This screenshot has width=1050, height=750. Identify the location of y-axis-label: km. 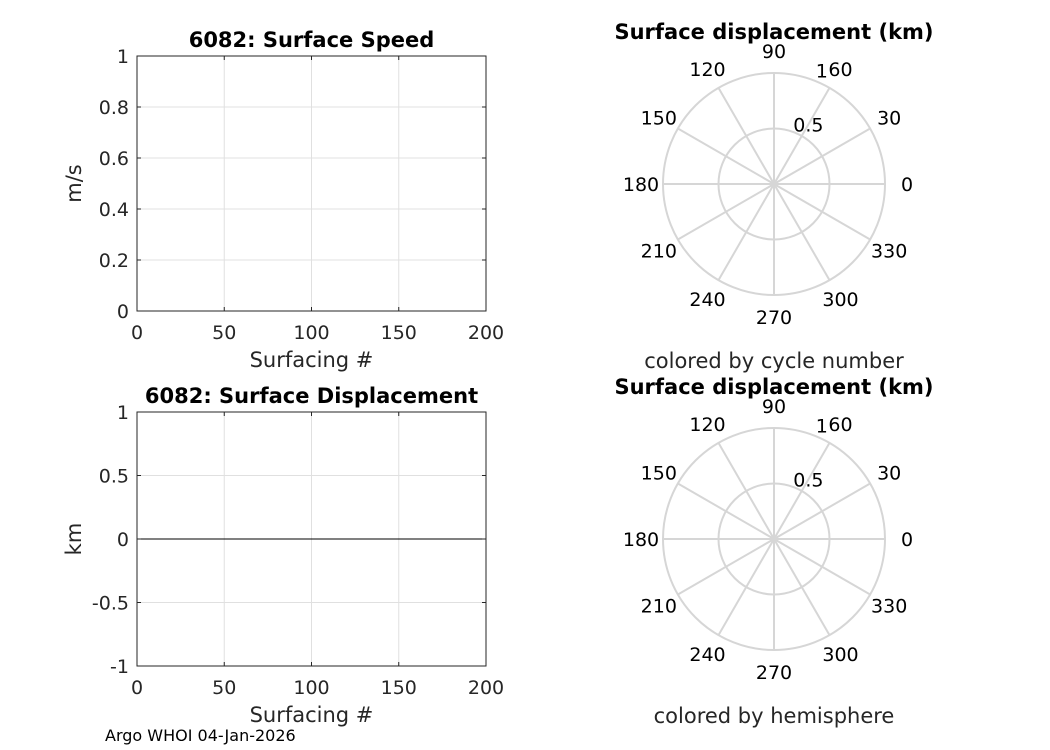
(74, 539).